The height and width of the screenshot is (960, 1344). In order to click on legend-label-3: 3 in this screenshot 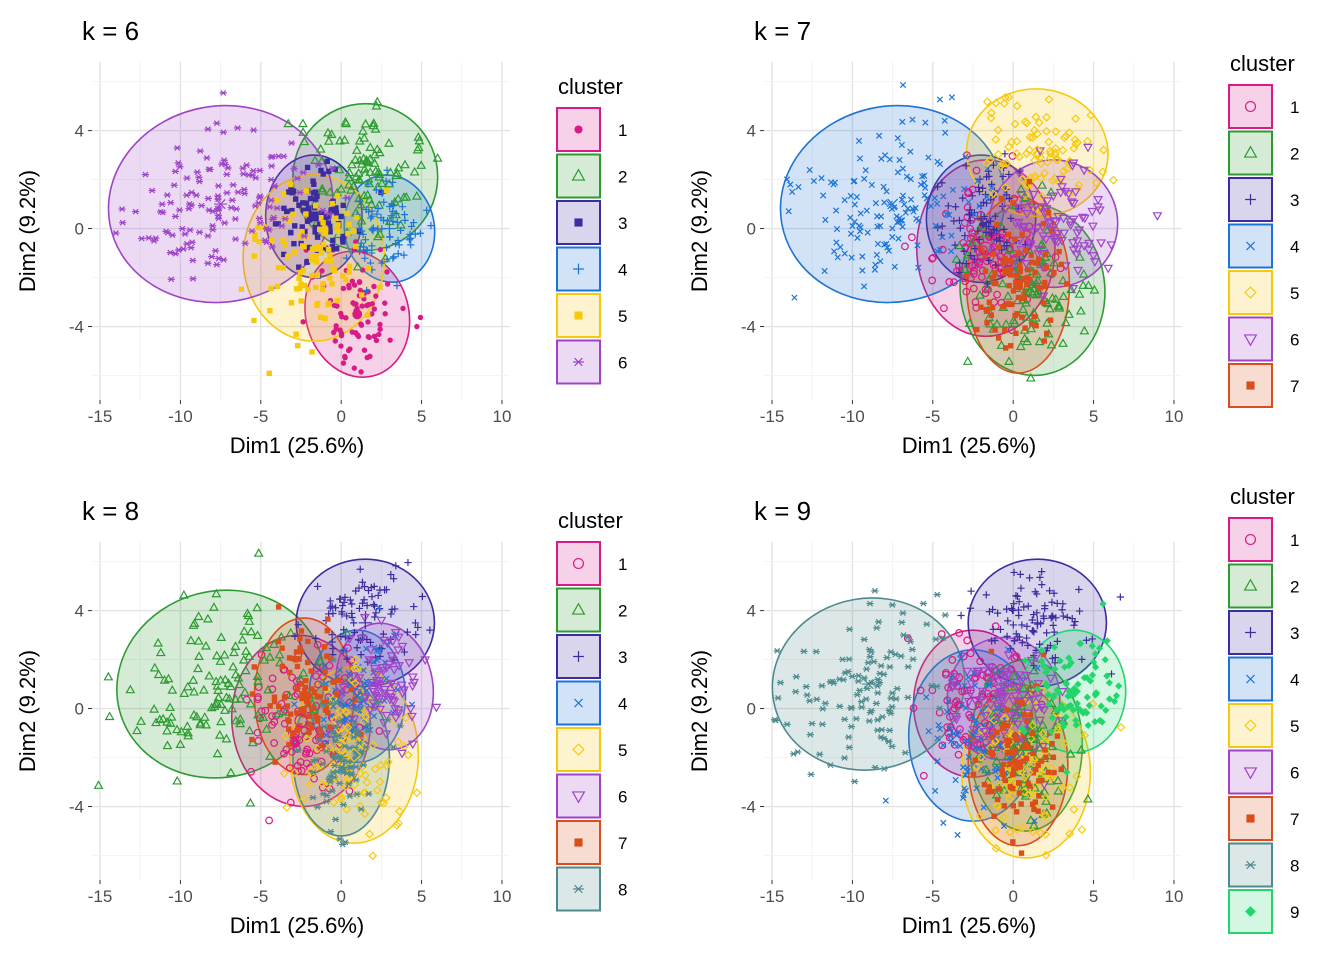, I will do `click(622, 223)`.